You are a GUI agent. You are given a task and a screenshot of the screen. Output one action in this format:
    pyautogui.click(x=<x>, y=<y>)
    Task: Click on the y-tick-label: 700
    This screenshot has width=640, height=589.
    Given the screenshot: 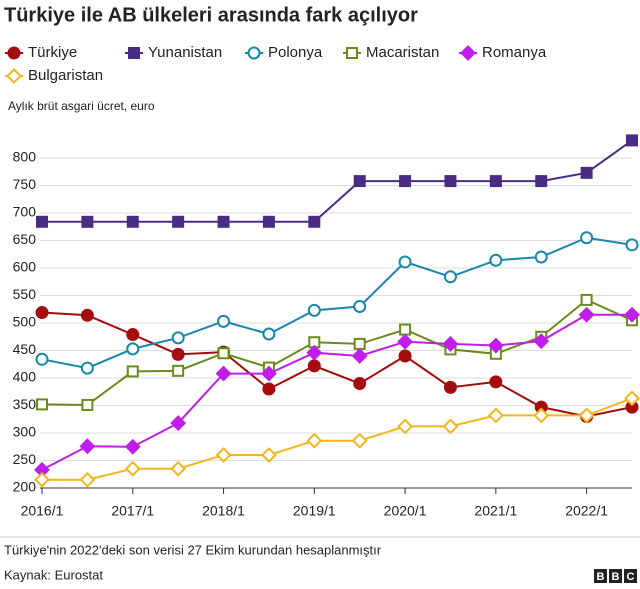 What is the action you would take?
    pyautogui.click(x=25, y=212)
    